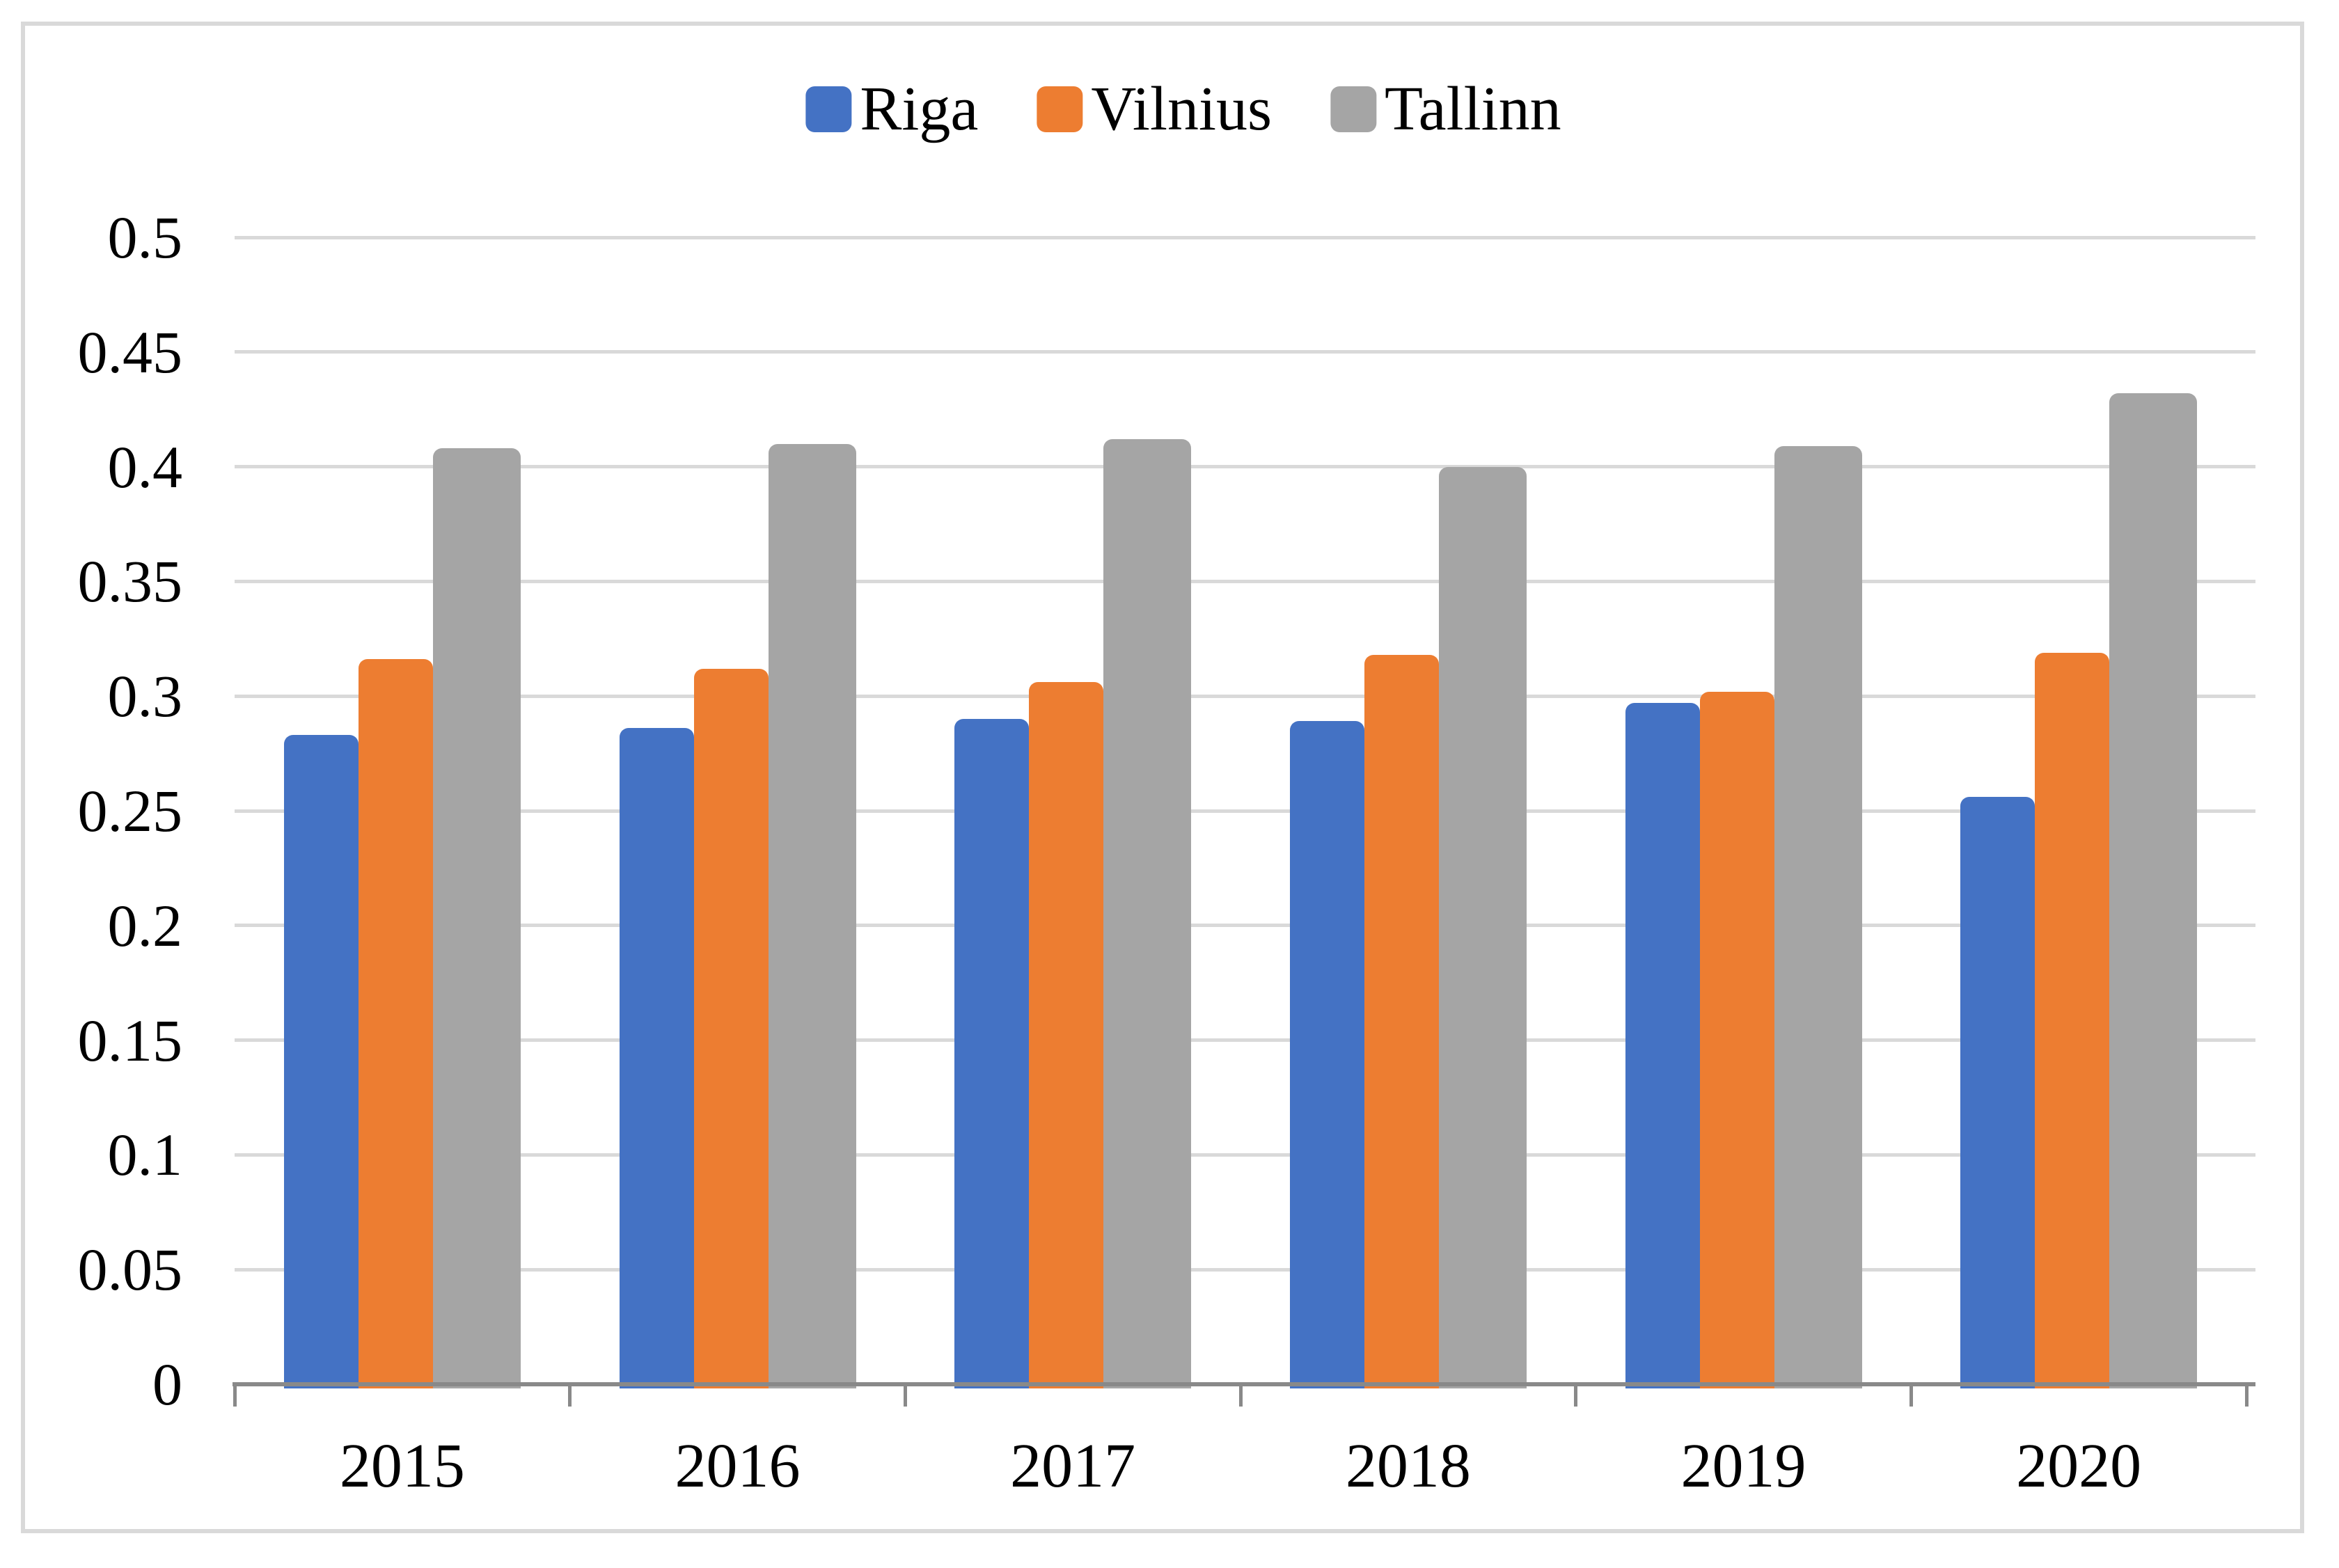  Describe the element at coordinates (130, 810) in the screenshot. I see `y-axis-tick-label: 0.25` at that location.